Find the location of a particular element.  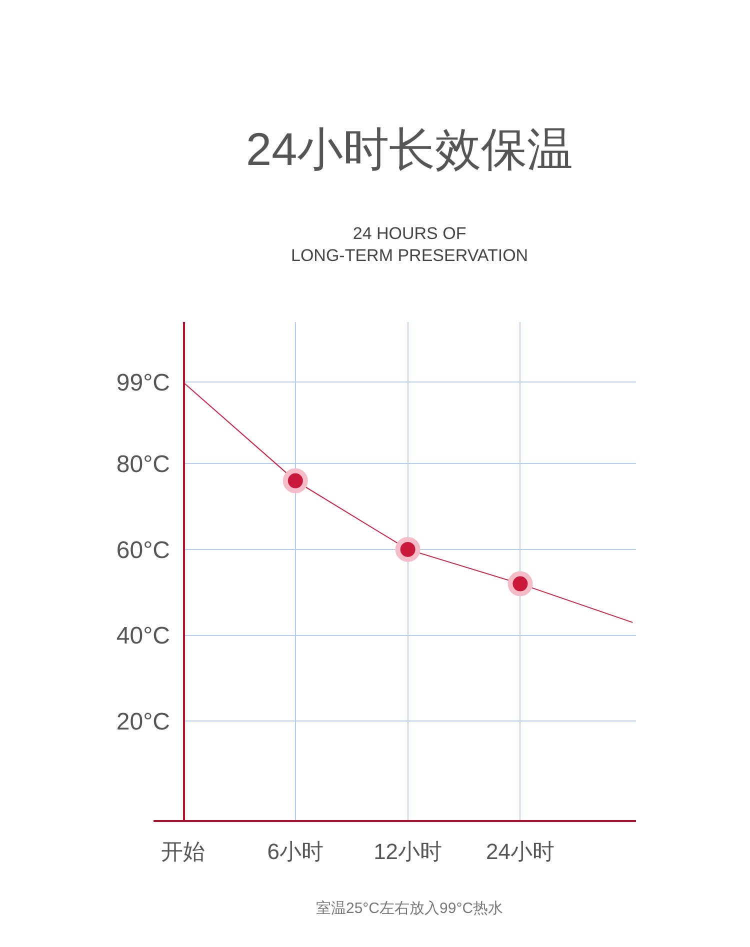

x-tick-label: 24小时 is located at coordinates (520, 851).